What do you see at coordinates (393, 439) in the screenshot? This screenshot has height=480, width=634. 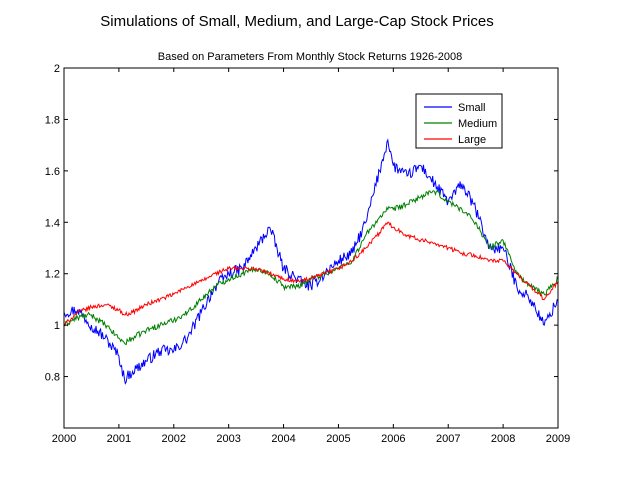 I see `x-tick-label: 2006` at bounding box center [393, 439].